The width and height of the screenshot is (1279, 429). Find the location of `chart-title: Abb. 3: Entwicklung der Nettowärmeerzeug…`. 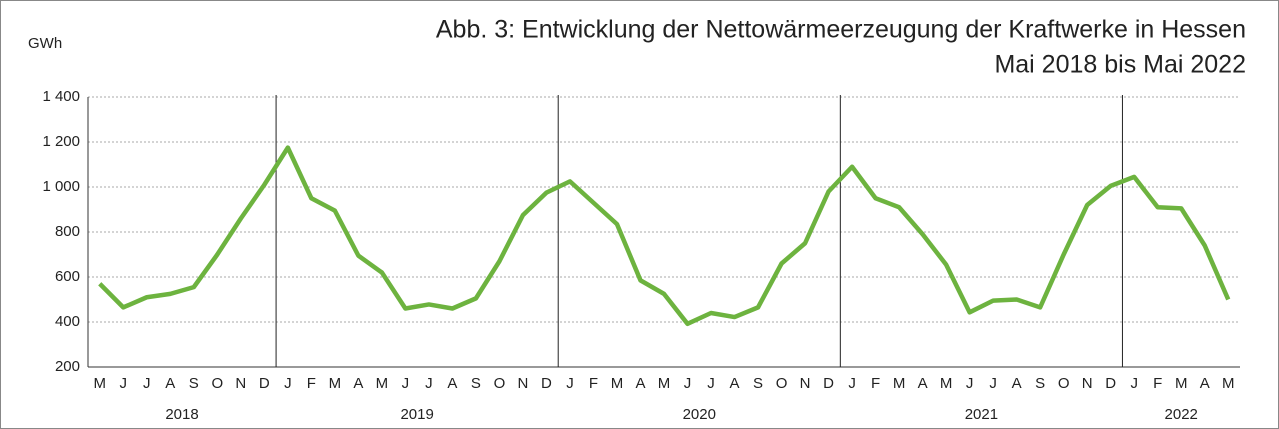

chart-title: Abb. 3: Entwicklung der Nettowärmeerzeug… is located at coordinates (841, 30).